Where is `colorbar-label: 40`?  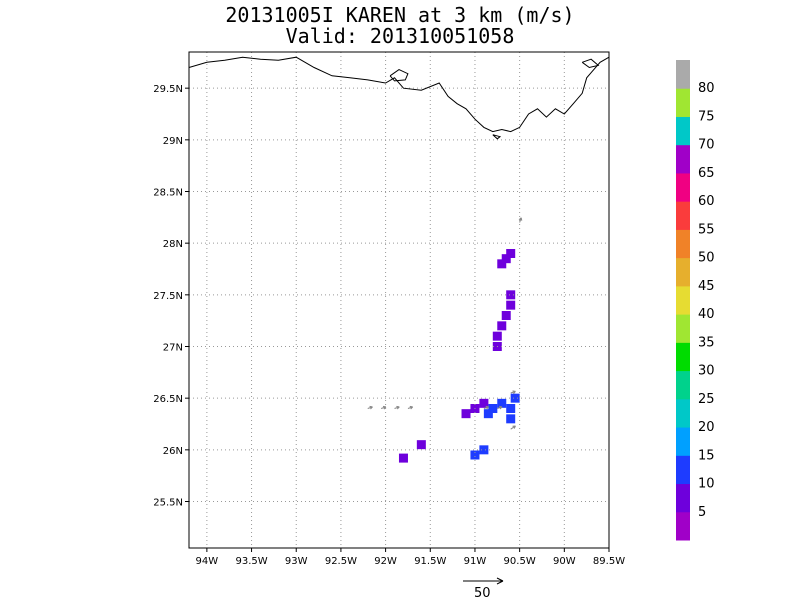
colorbar-label: 40 is located at coordinates (706, 314).